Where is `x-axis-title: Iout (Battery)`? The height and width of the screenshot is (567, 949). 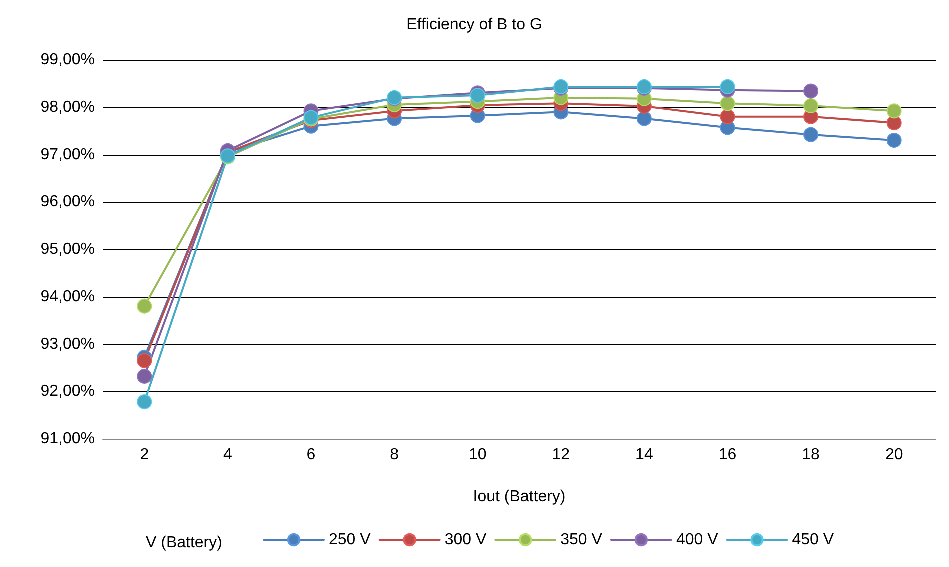
x-axis-title: Iout (Battery) is located at coordinates (519, 497).